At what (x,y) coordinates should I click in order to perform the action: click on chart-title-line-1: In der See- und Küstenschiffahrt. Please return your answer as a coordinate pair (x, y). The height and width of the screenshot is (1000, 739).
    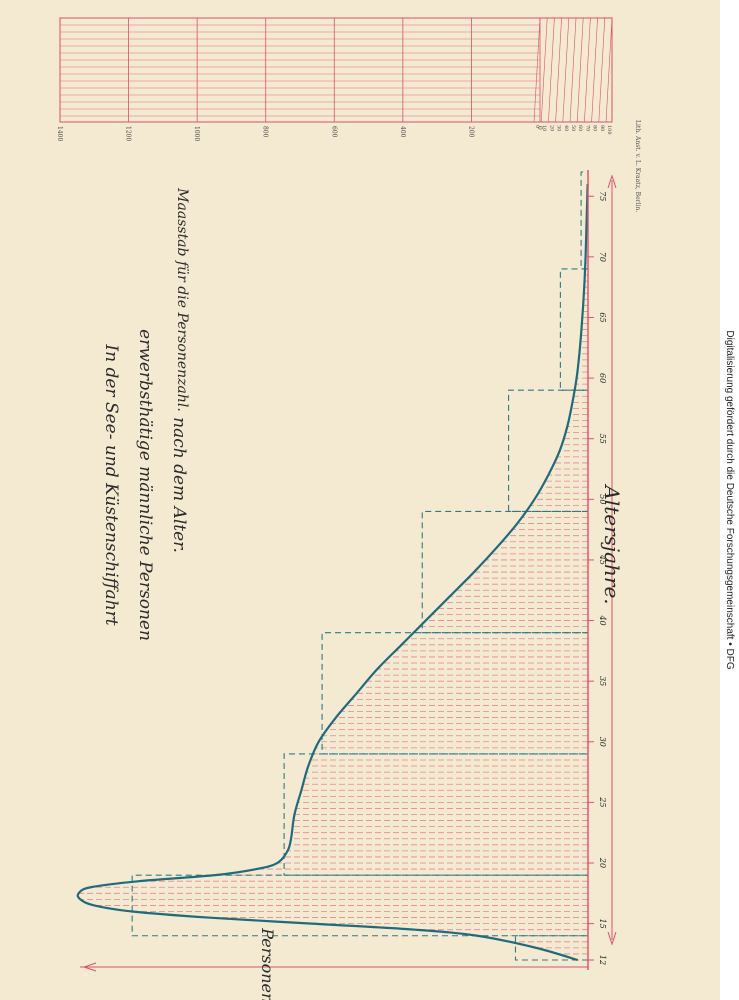
    Looking at the image, I should click on (111, 484).